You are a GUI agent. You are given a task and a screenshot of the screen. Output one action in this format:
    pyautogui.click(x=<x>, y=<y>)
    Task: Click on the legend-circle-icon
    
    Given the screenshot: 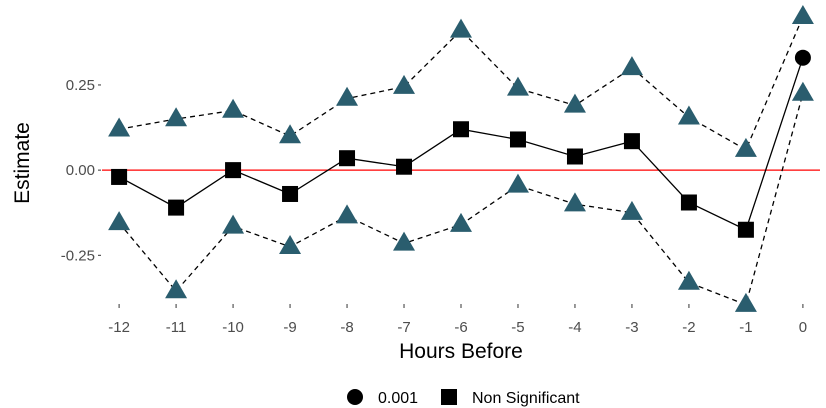 What is the action you would take?
    pyautogui.click(x=355, y=397)
    